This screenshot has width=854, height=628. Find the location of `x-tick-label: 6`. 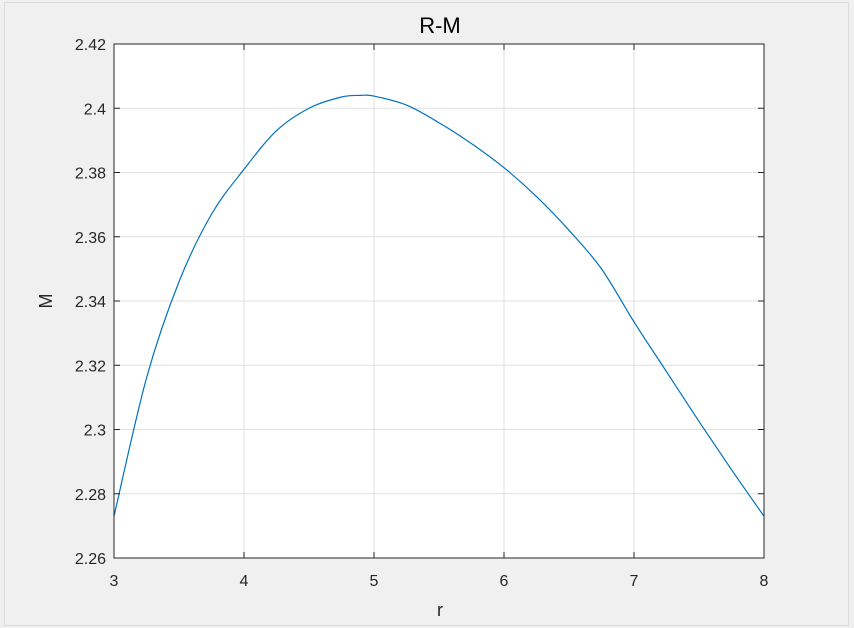

x-tick-label: 6 is located at coordinates (504, 581).